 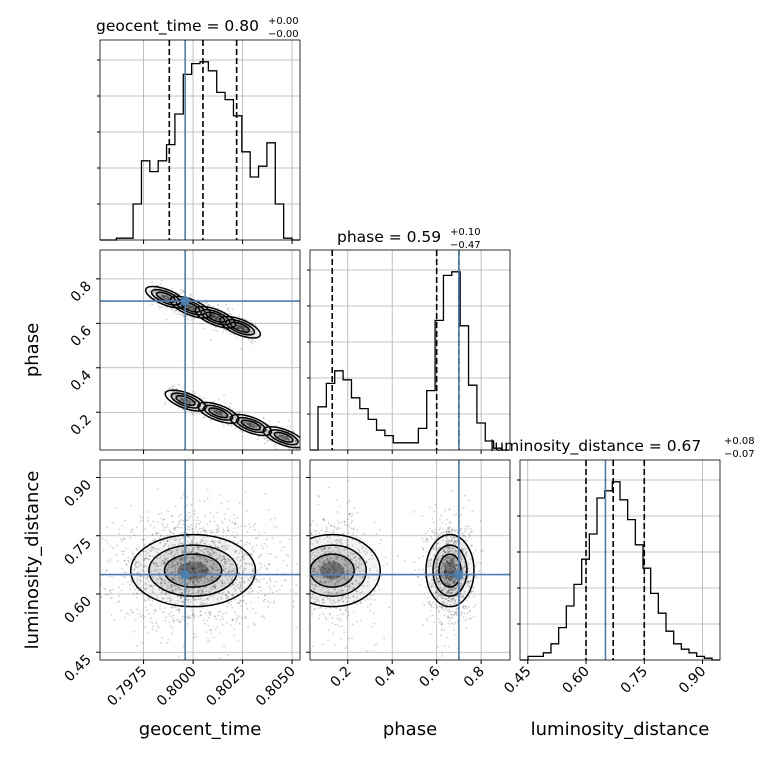 What do you see at coordinates (199, 140) in the screenshot?
I see `geocent-time-histogram-panel` at bounding box center [199, 140].